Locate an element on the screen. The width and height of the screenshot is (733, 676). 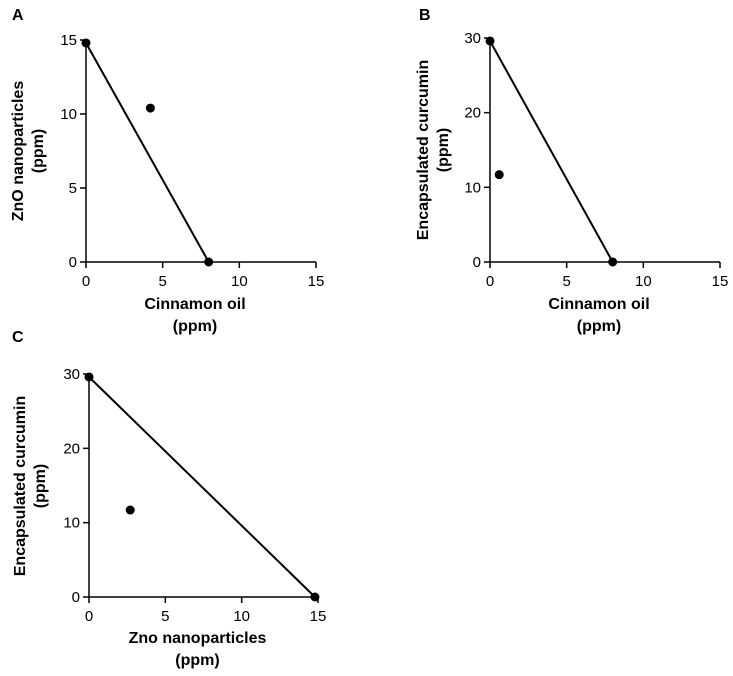
y-axis-title: ZnO nanoparticles is located at coordinates (18, 151).